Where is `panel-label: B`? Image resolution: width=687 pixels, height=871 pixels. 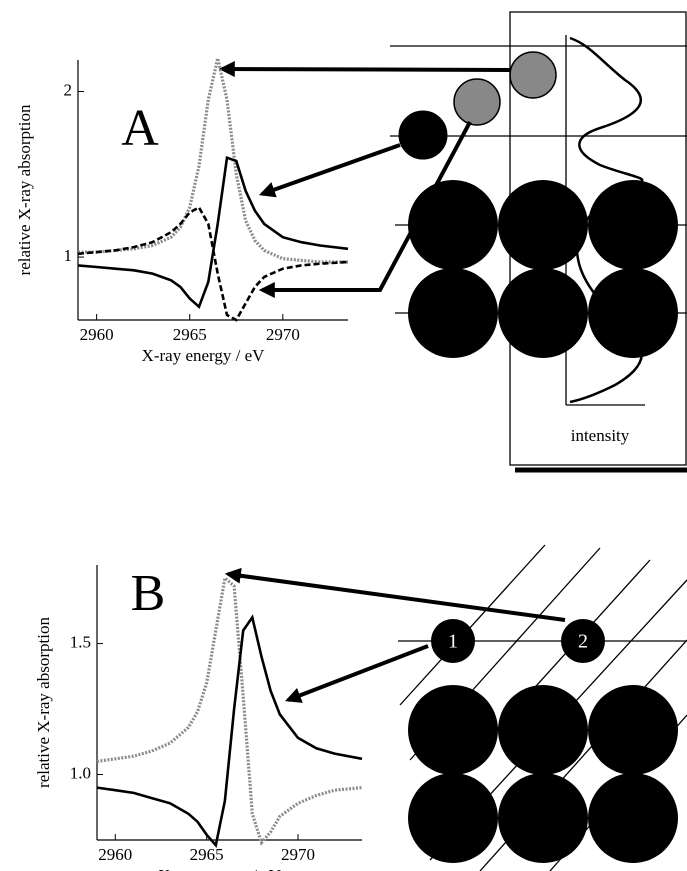 panel-label: B is located at coordinates (148, 593).